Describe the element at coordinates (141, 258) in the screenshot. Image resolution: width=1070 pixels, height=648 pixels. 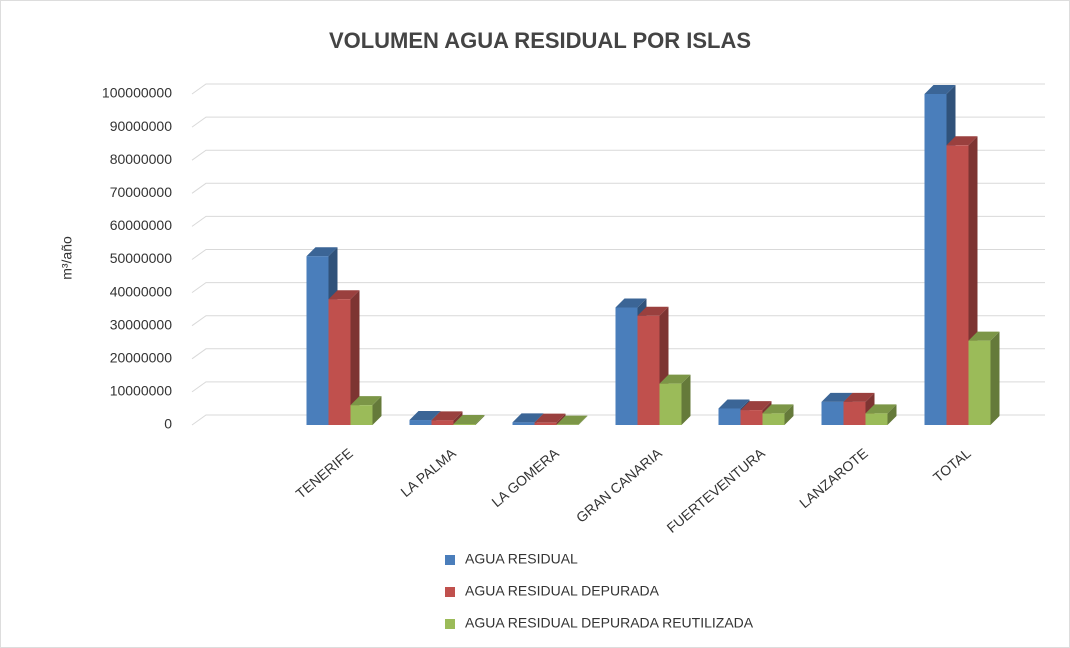
I see `y-tick-label: 50000000` at that location.